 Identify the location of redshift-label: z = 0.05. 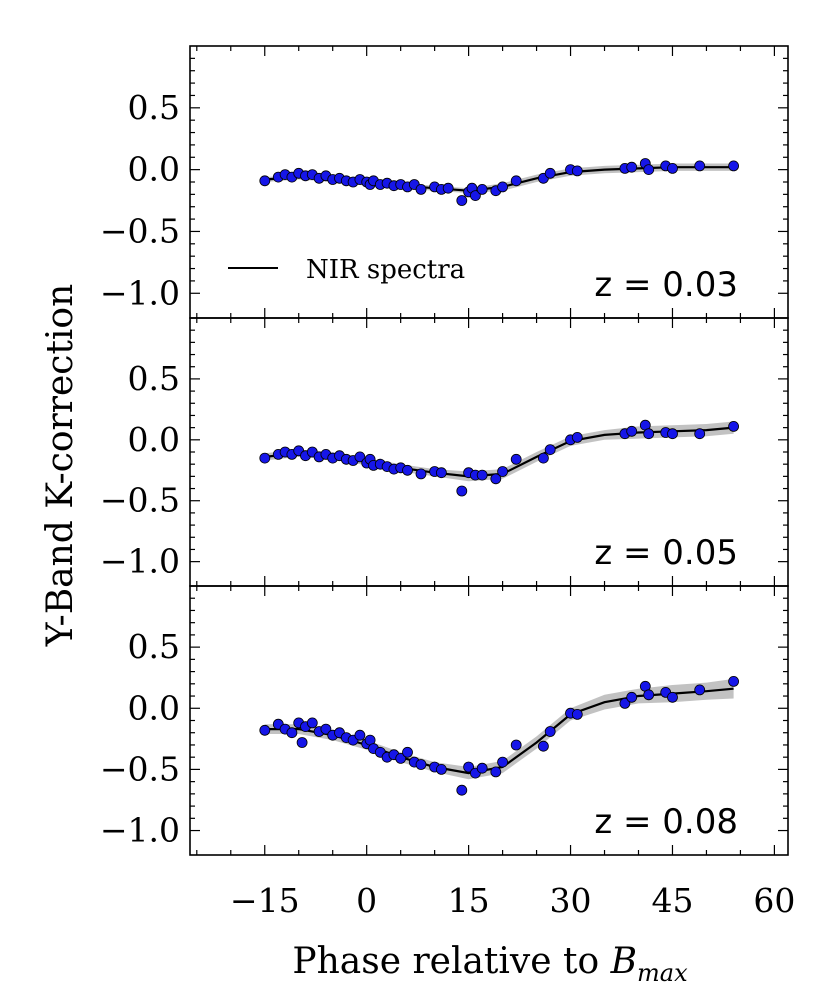
(666, 553).